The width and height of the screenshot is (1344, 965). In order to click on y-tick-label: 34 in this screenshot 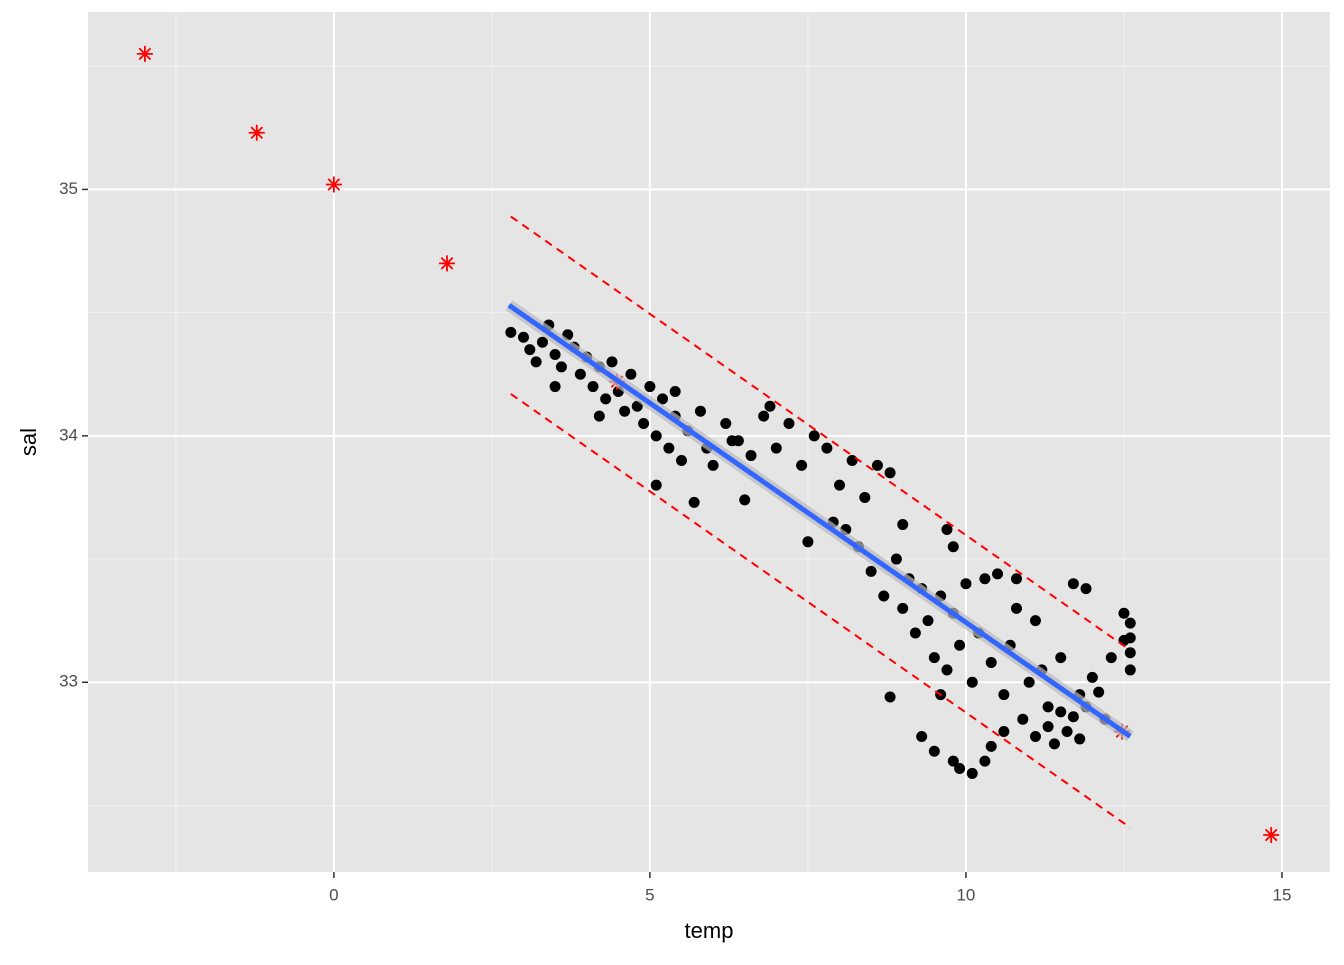, I will do `click(68, 434)`.